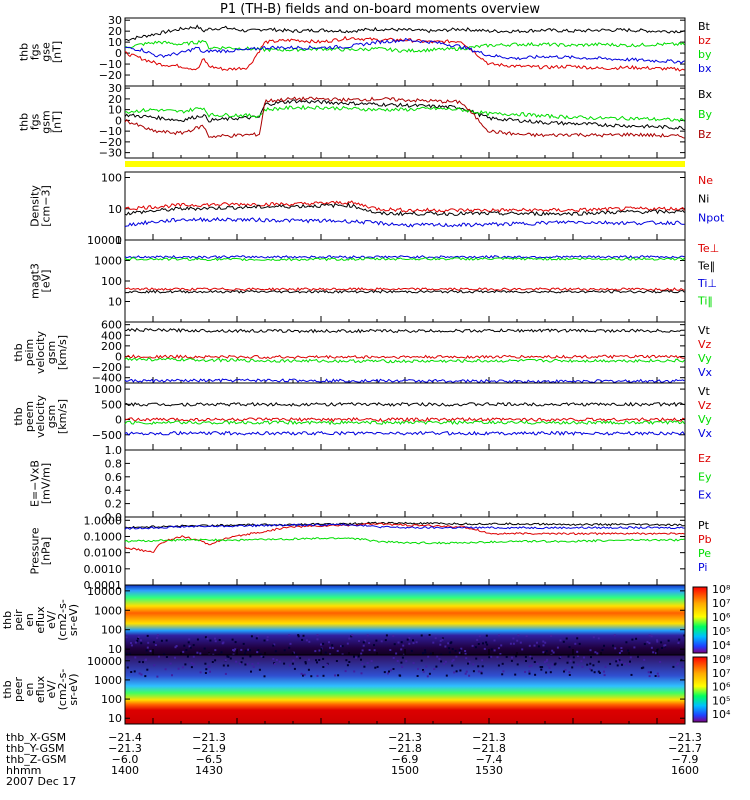  Describe the element at coordinates (704, 391) in the screenshot. I see `legend-entry: Vt` at that location.